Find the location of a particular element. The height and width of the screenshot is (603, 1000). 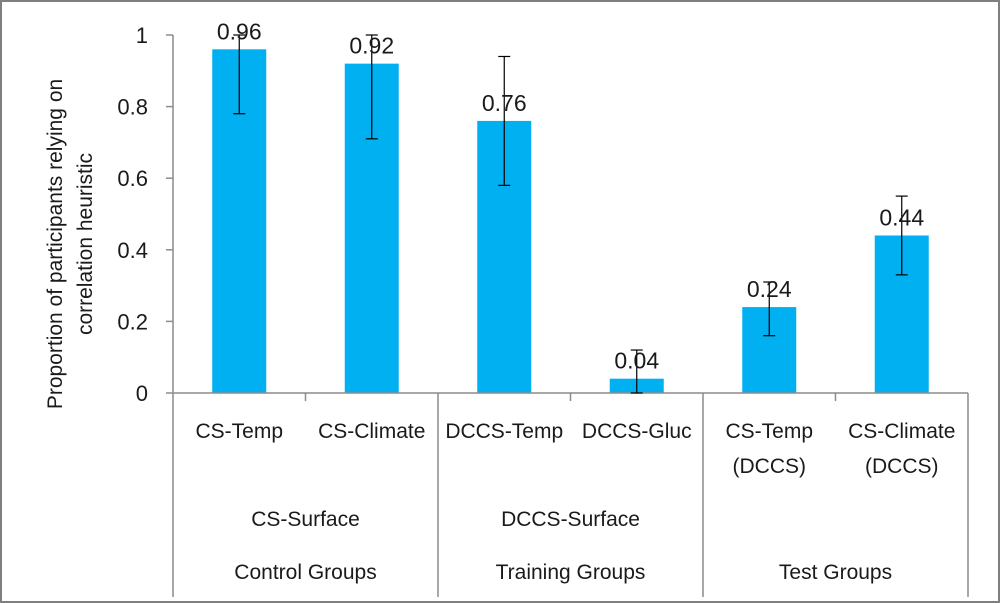

y-tick-label: 0.8 is located at coordinates (132, 107).